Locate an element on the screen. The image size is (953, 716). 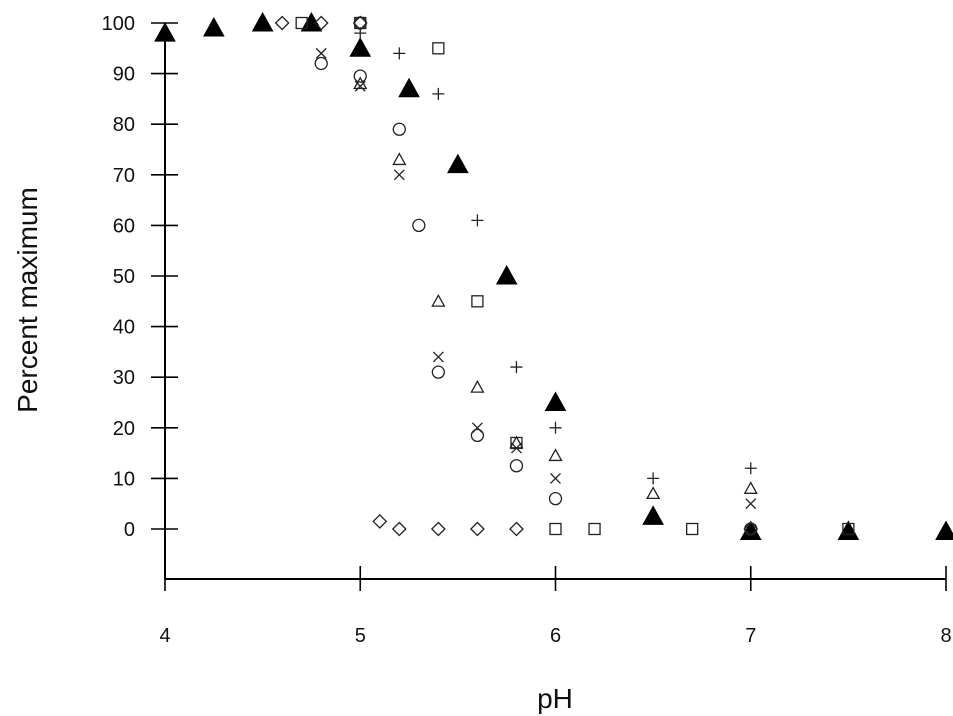
y-tick-label: 90 is located at coordinates (124, 75).